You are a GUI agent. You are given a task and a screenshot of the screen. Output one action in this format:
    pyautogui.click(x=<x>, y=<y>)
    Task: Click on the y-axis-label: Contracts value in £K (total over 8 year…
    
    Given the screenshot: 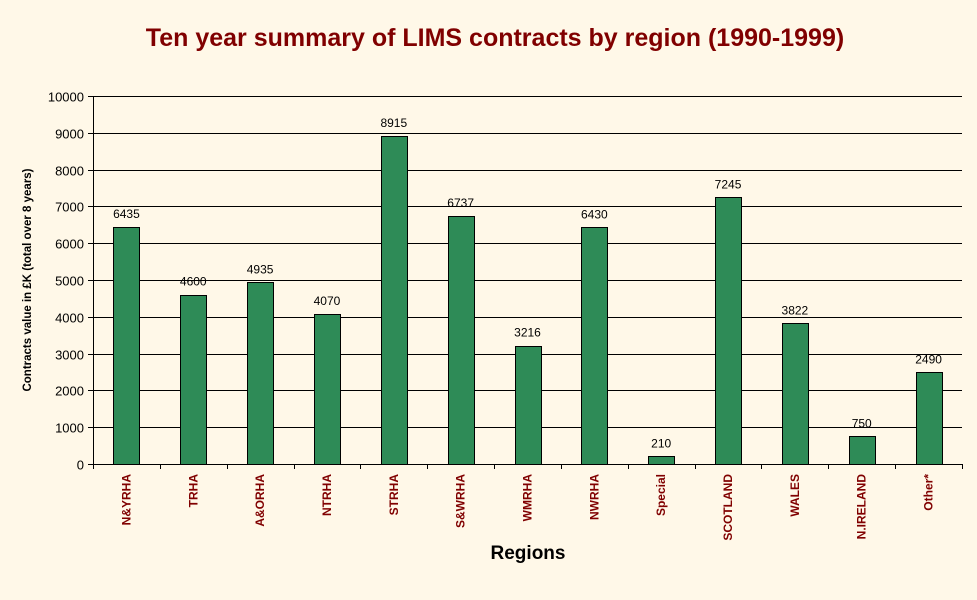 What is the action you would take?
    pyautogui.click(x=28, y=279)
    